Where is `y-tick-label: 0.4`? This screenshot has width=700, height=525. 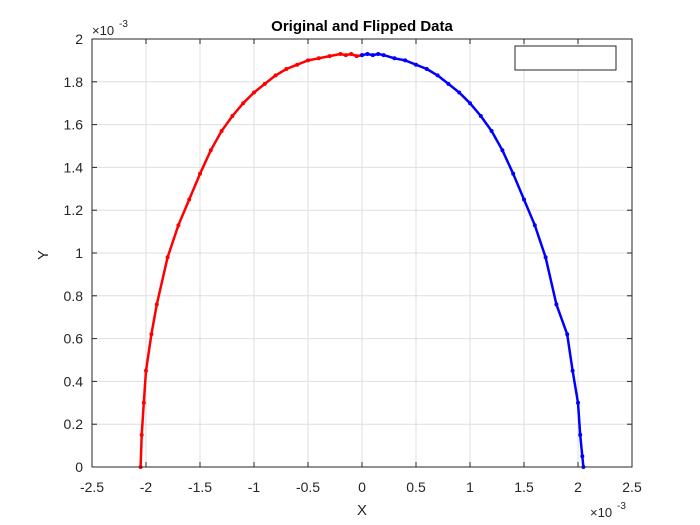 y-tick-label: 0.4 is located at coordinates (74, 381).